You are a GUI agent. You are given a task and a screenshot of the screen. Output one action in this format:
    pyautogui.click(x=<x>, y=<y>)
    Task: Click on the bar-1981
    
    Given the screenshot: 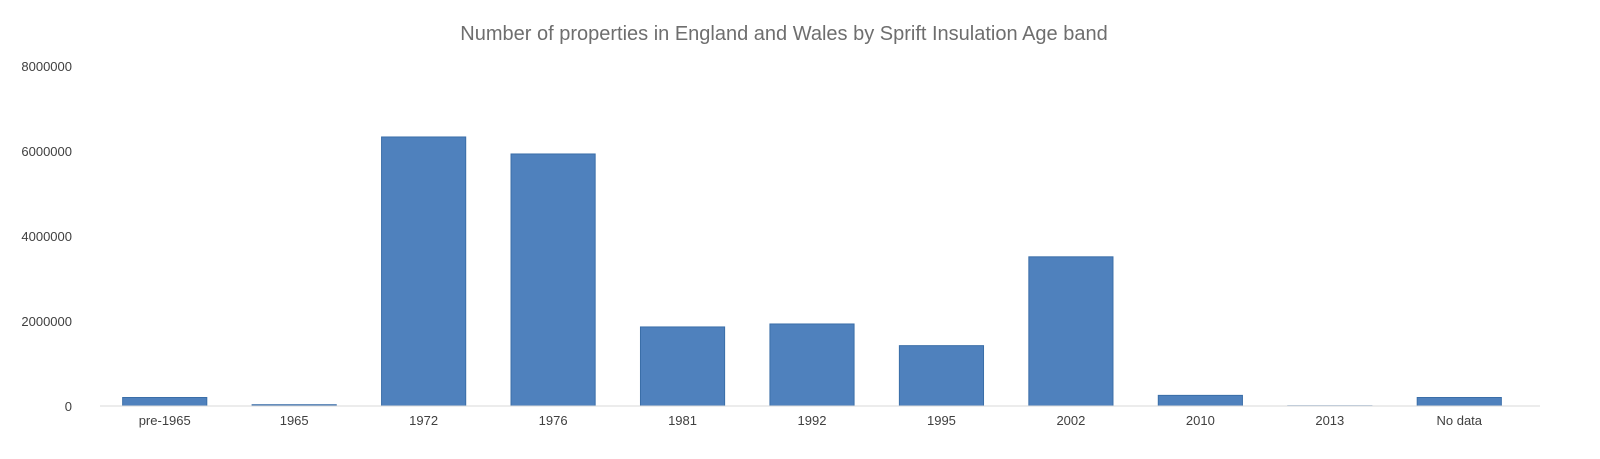 What is the action you would take?
    pyautogui.click(x=682, y=366)
    